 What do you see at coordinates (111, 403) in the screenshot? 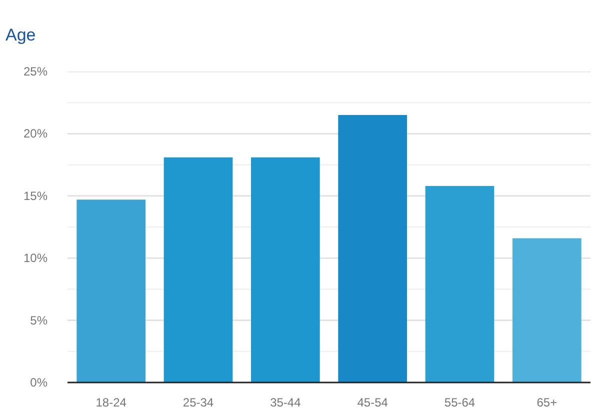
I see `x-tick-label: 18-24` at bounding box center [111, 403].